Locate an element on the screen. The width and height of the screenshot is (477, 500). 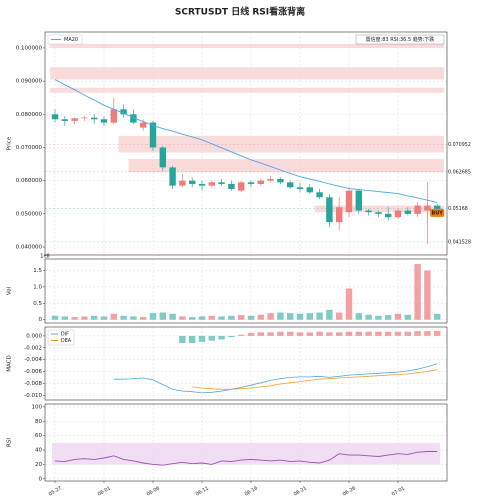
legend-label: DEA is located at coordinates (66, 341).